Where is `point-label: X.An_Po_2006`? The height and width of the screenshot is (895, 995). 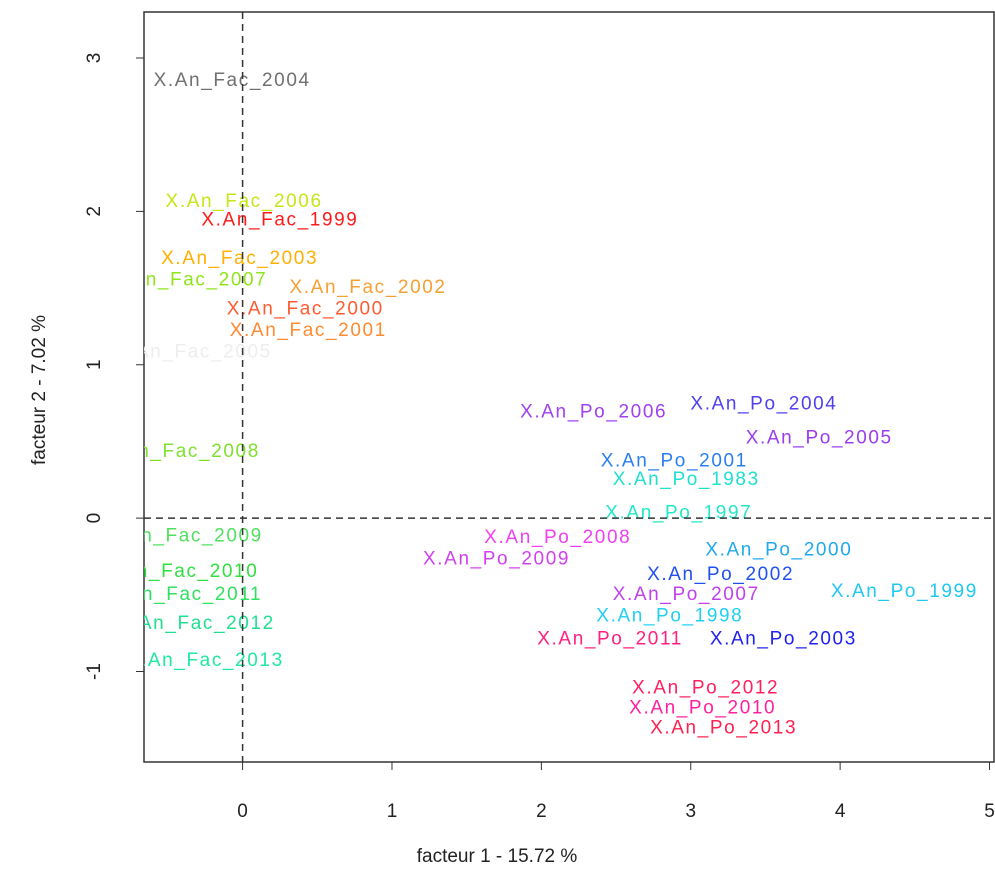
point-label: X.An_Po_2006 is located at coordinates (593, 411).